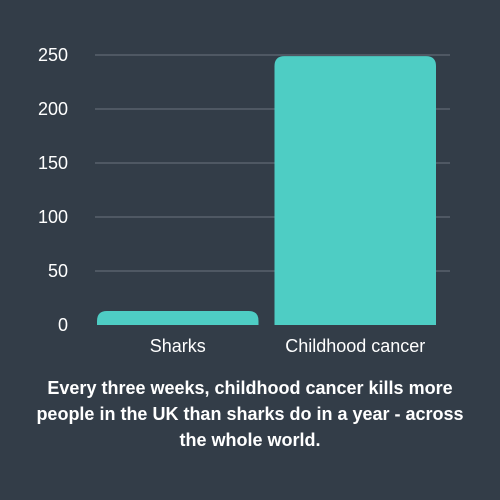  What do you see at coordinates (53, 217) in the screenshot?
I see `y-tick-label: 100` at bounding box center [53, 217].